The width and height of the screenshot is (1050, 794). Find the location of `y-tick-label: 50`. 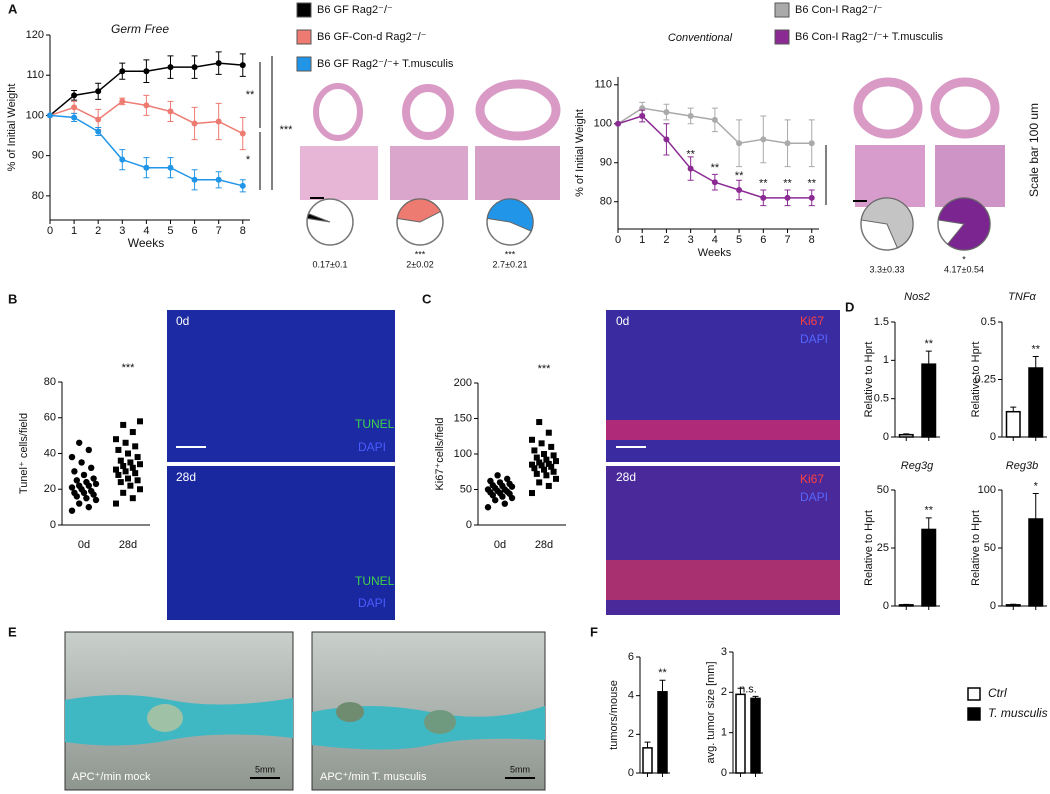

y-tick-label: 50 is located at coordinates (990, 548).